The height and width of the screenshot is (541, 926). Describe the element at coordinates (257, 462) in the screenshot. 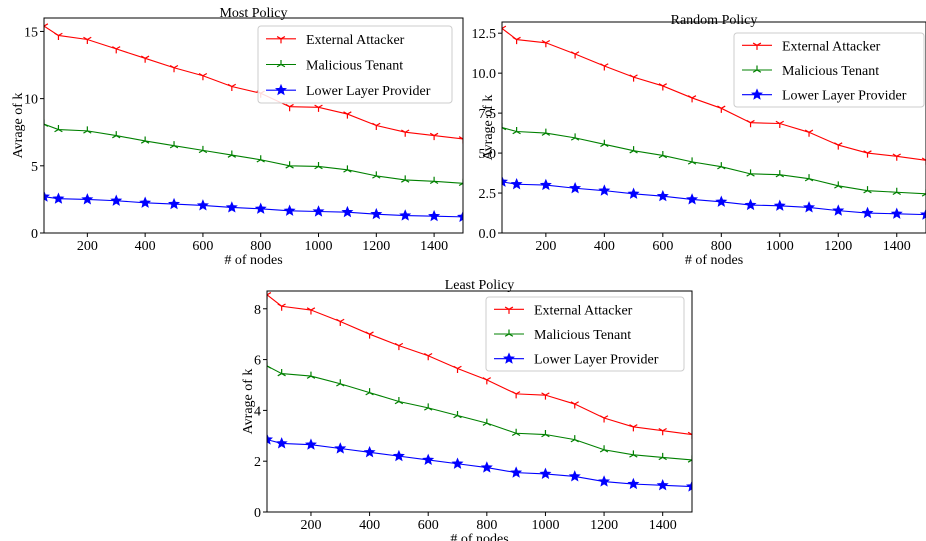

I see `y-tick-label: 2` at that location.